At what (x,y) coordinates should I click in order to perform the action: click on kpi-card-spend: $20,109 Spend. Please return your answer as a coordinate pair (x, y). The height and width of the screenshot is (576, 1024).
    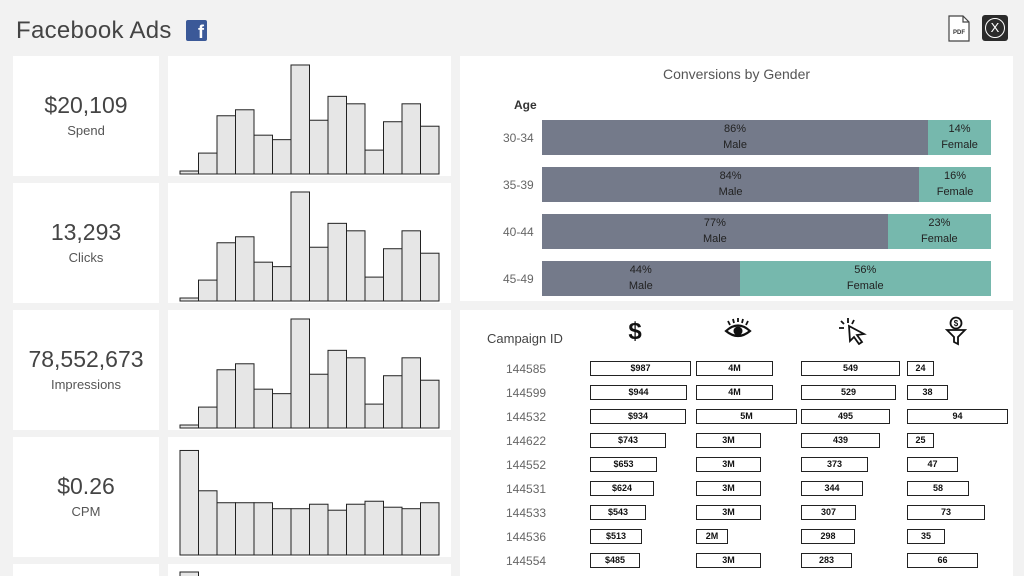
    Looking at the image, I should click on (86, 116).